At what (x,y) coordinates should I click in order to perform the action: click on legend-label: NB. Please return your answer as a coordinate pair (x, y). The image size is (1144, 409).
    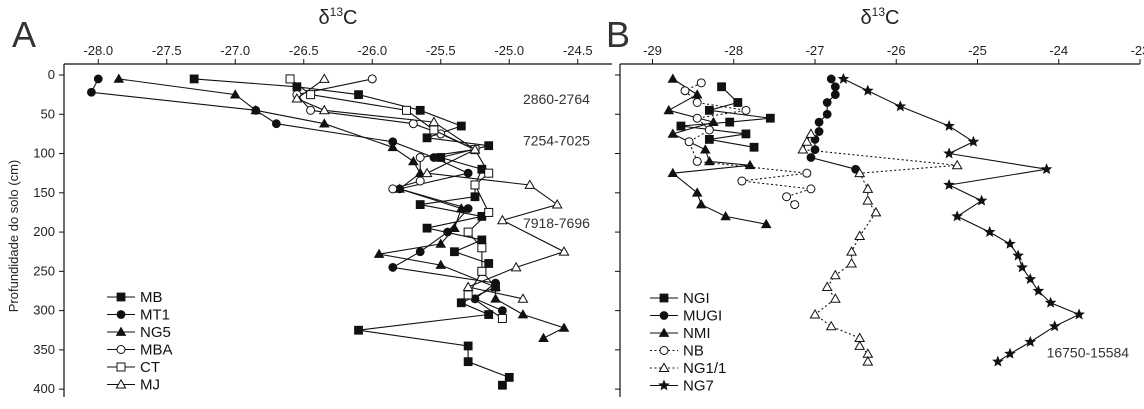
    Looking at the image, I should click on (693, 351).